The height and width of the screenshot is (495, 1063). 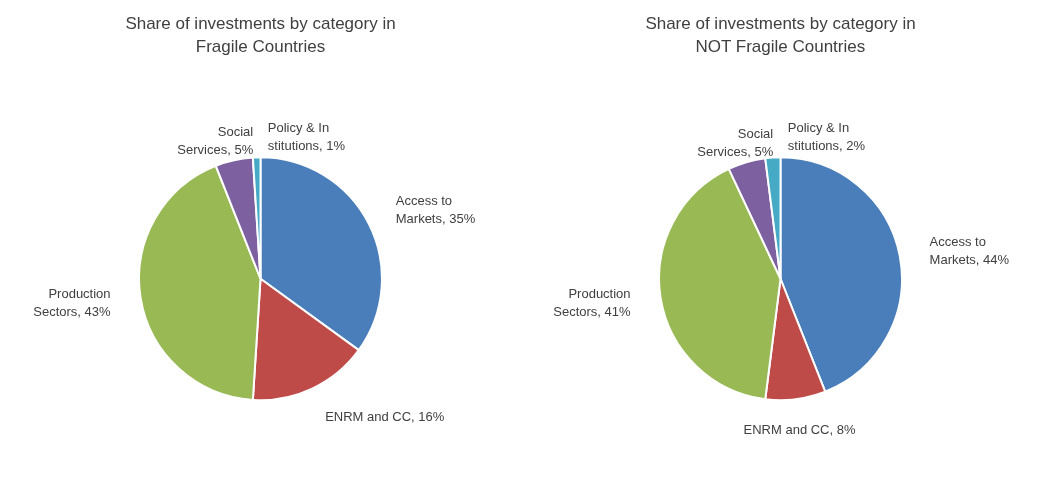 I want to click on chart-title: Share of investments by category in Fragile Countries, so click(x=260, y=35).